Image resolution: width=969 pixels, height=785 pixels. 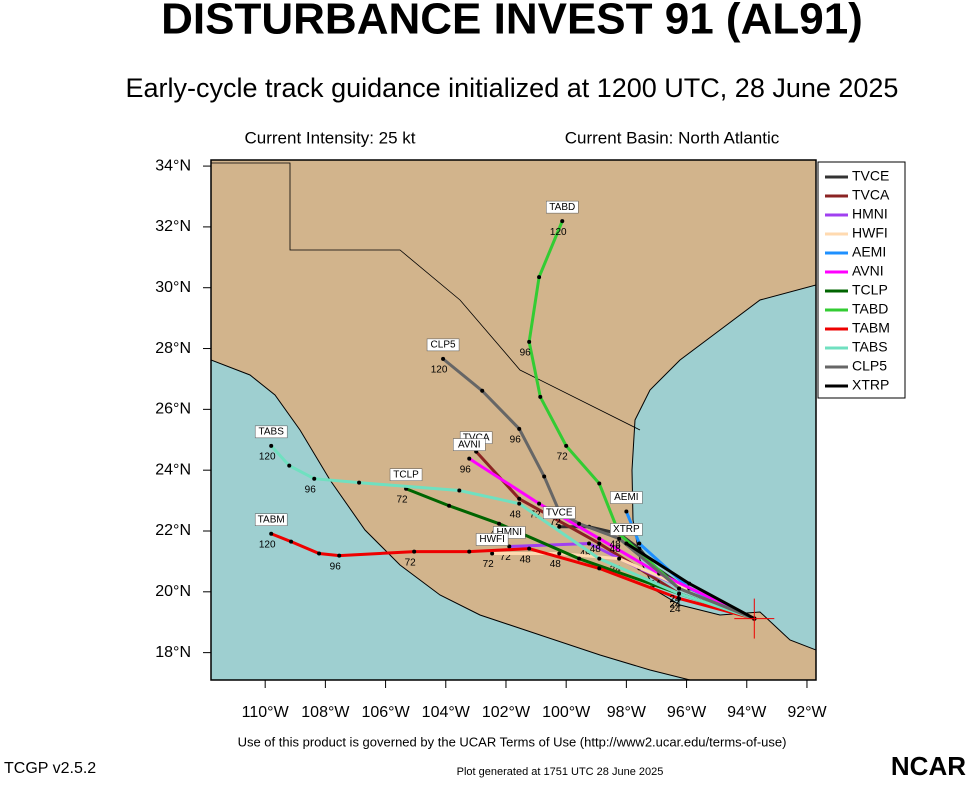 What do you see at coordinates (870, 176) in the screenshot?
I see `legend-label: TVCE` at bounding box center [870, 176].